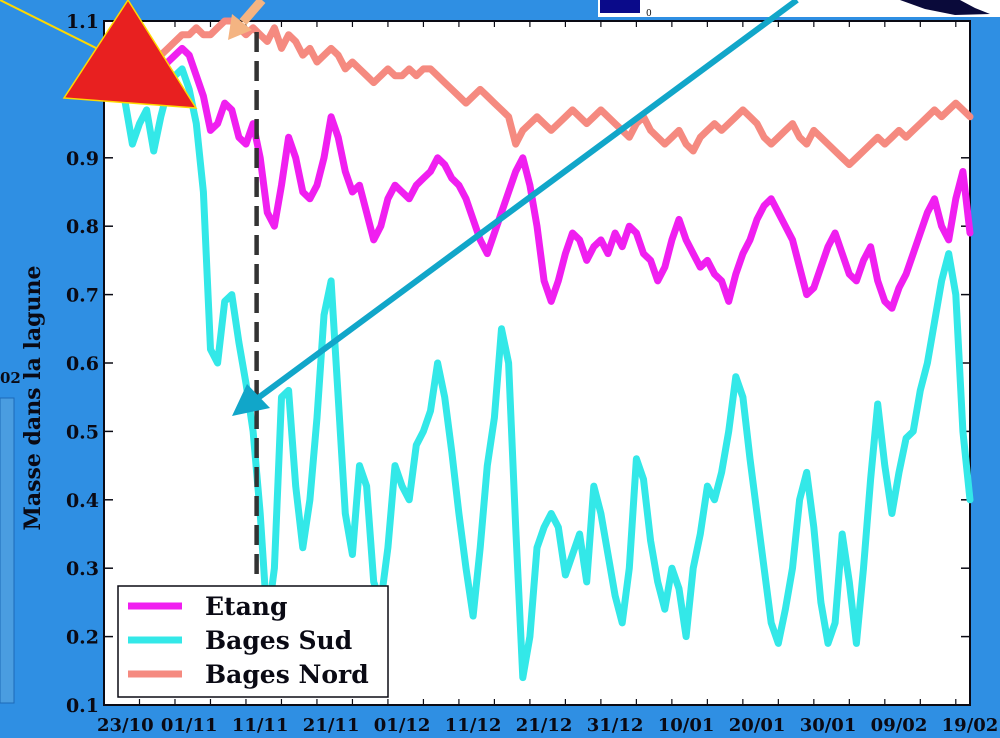 The image size is (1000, 738). I want to click on y-tick-label: 1.1, so click(82, 22).